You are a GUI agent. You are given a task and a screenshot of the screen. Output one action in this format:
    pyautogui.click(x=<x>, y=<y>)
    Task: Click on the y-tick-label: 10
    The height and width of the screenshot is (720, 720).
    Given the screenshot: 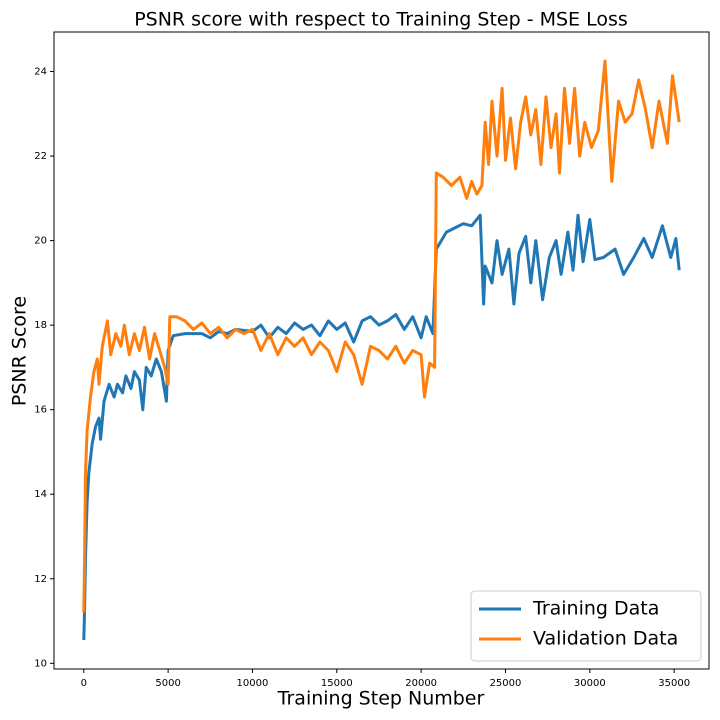 What is the action you would take?
    pyautogui.click(x=40, y=663)
    